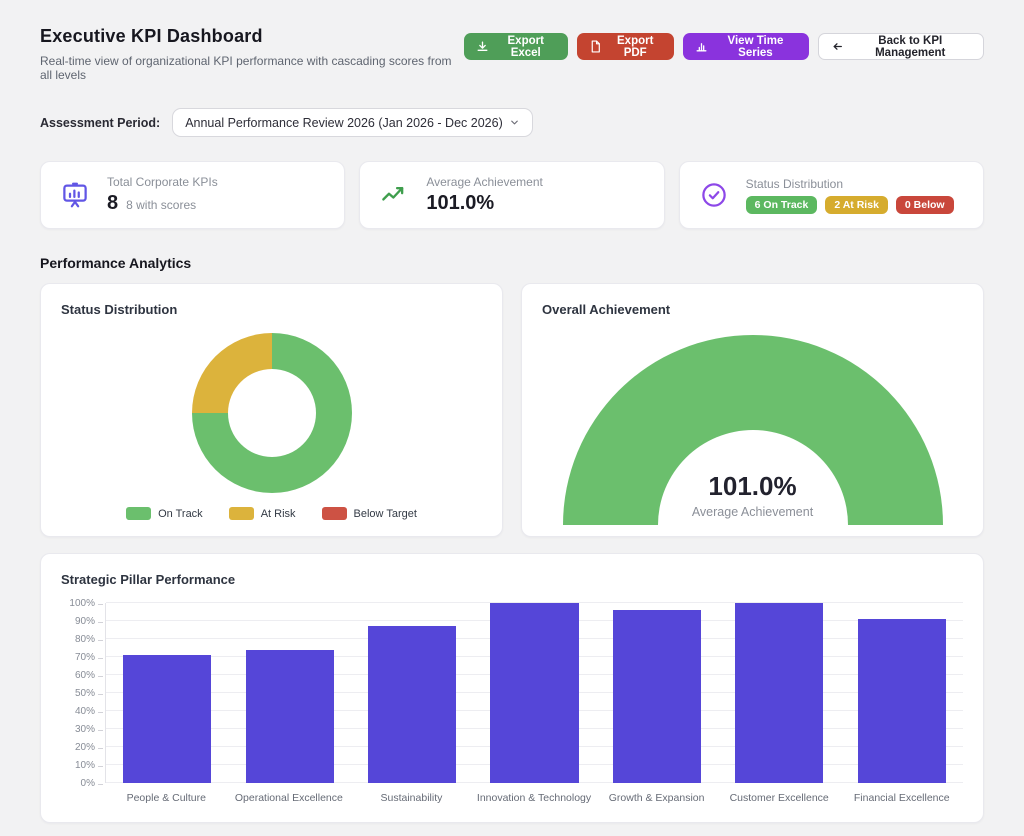  What do you see at coordinates (714, 195) in the screenshot?
I see `check-circle-icon` at bounding box center [714, 195].